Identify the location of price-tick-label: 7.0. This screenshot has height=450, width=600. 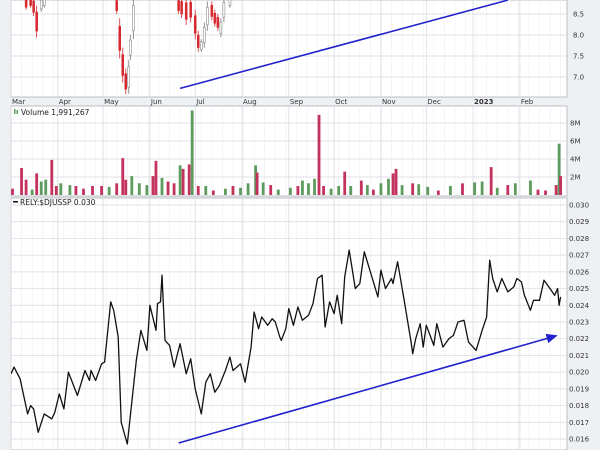
(578, 78).